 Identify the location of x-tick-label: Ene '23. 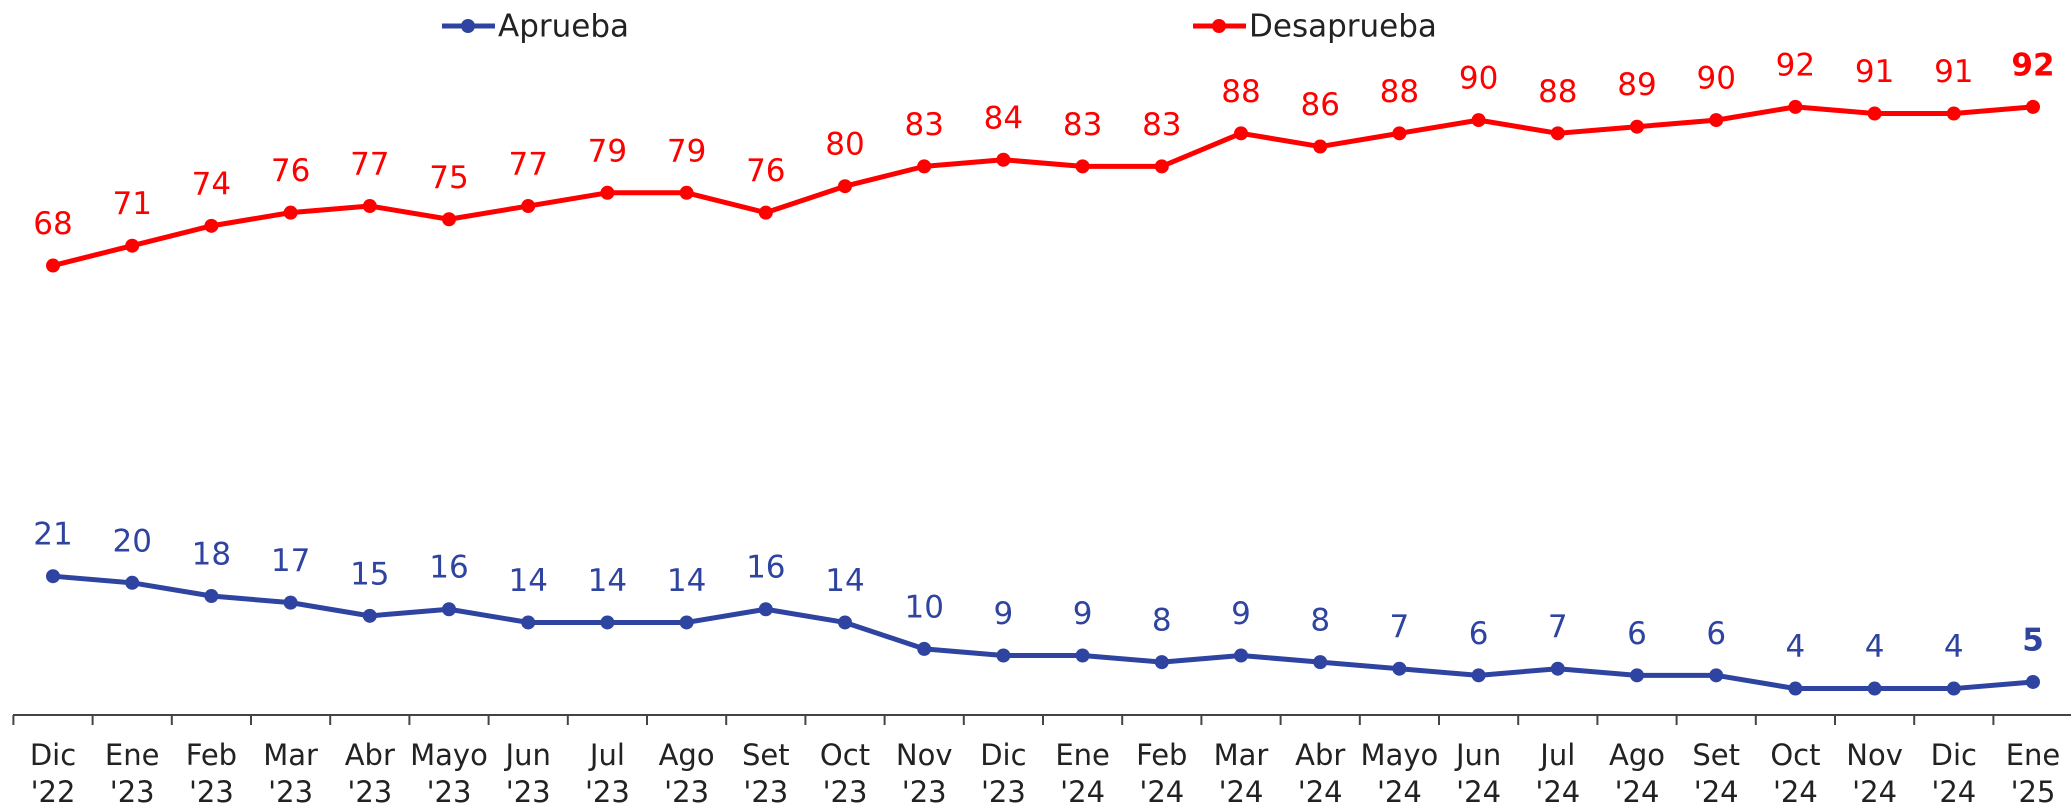
(132, 773).